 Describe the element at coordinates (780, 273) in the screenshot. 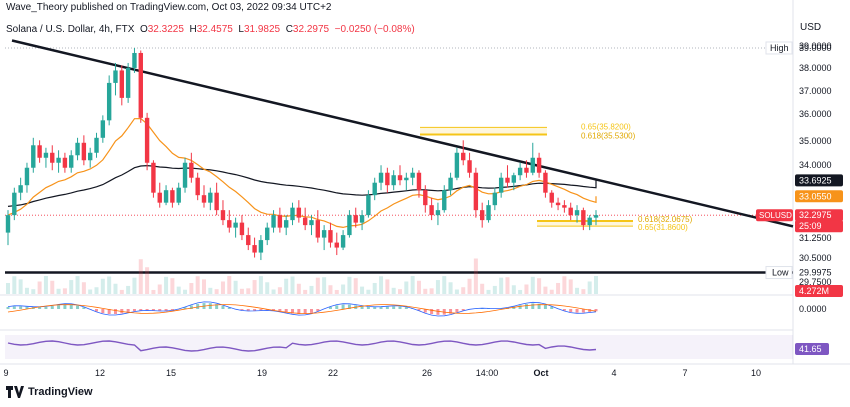

I see `low-tag-label: Low` at that location.